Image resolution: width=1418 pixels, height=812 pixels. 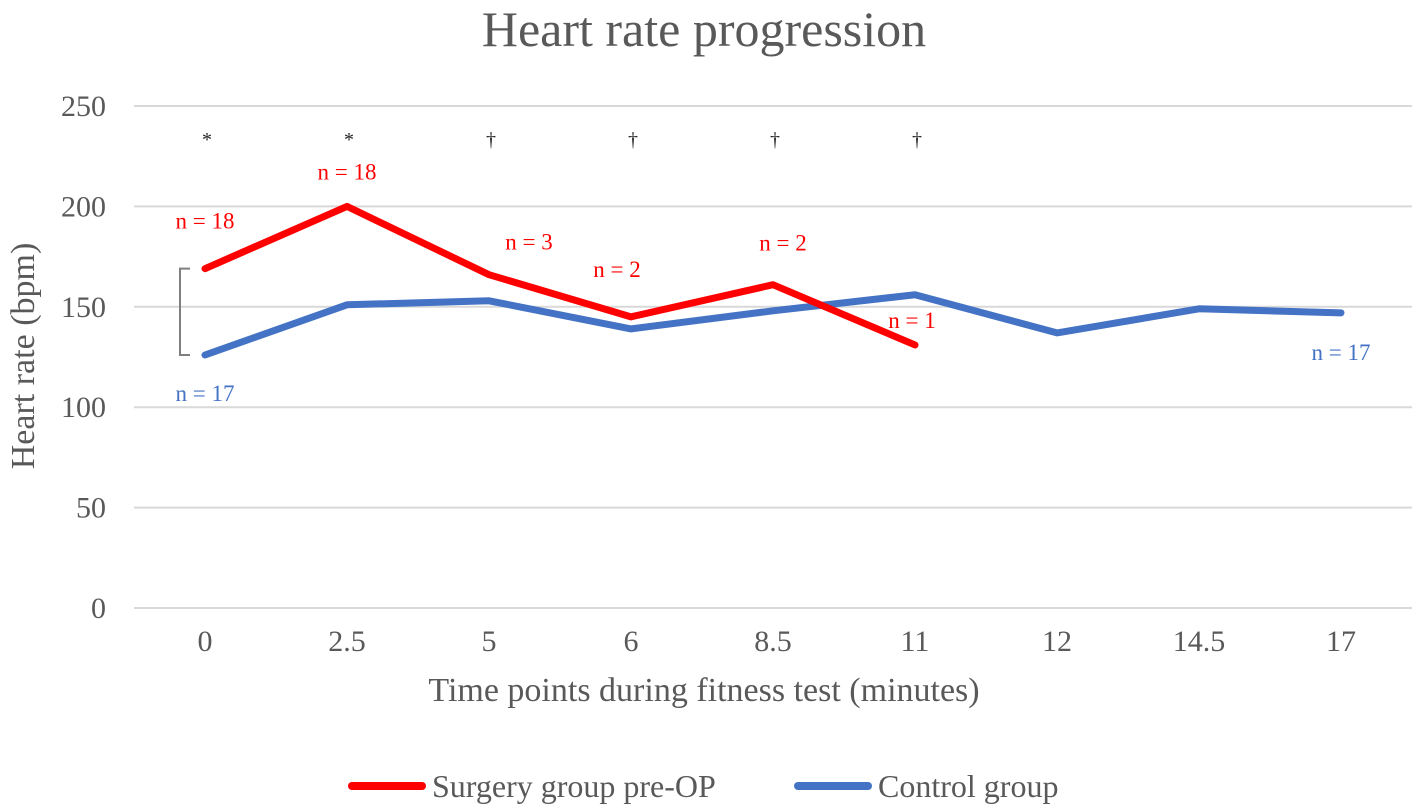 I want to click on x-tick-label: 11, so click(x=915, y=641).